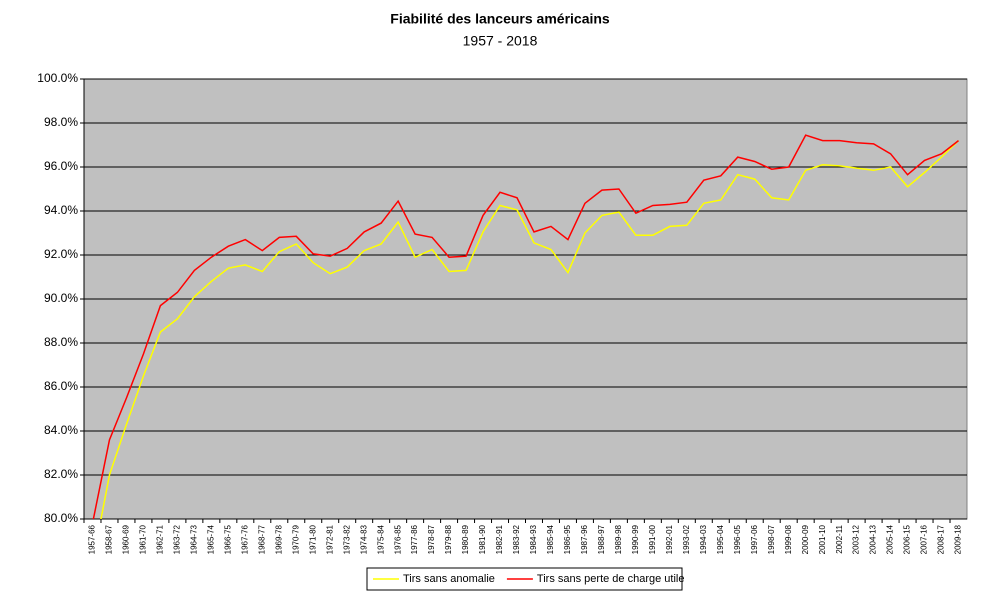  I want to click on x-tick-label: 2002-11, so click(839, 538).